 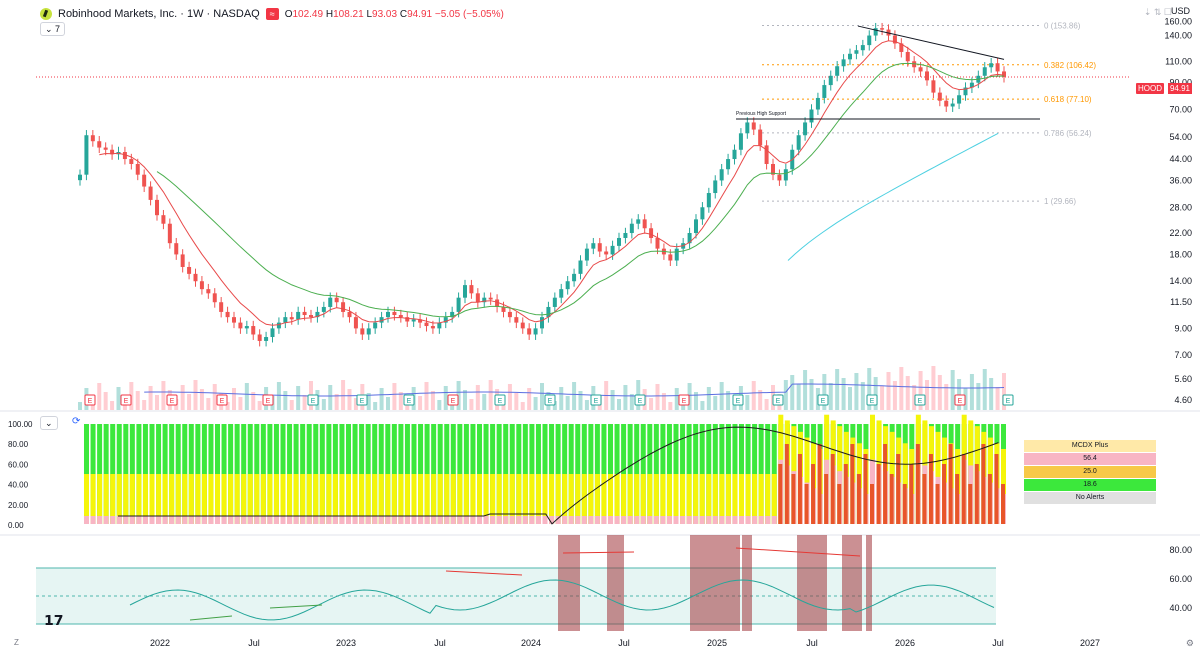 I want to click on status-badge: ≈, so click(x=272, y=14).